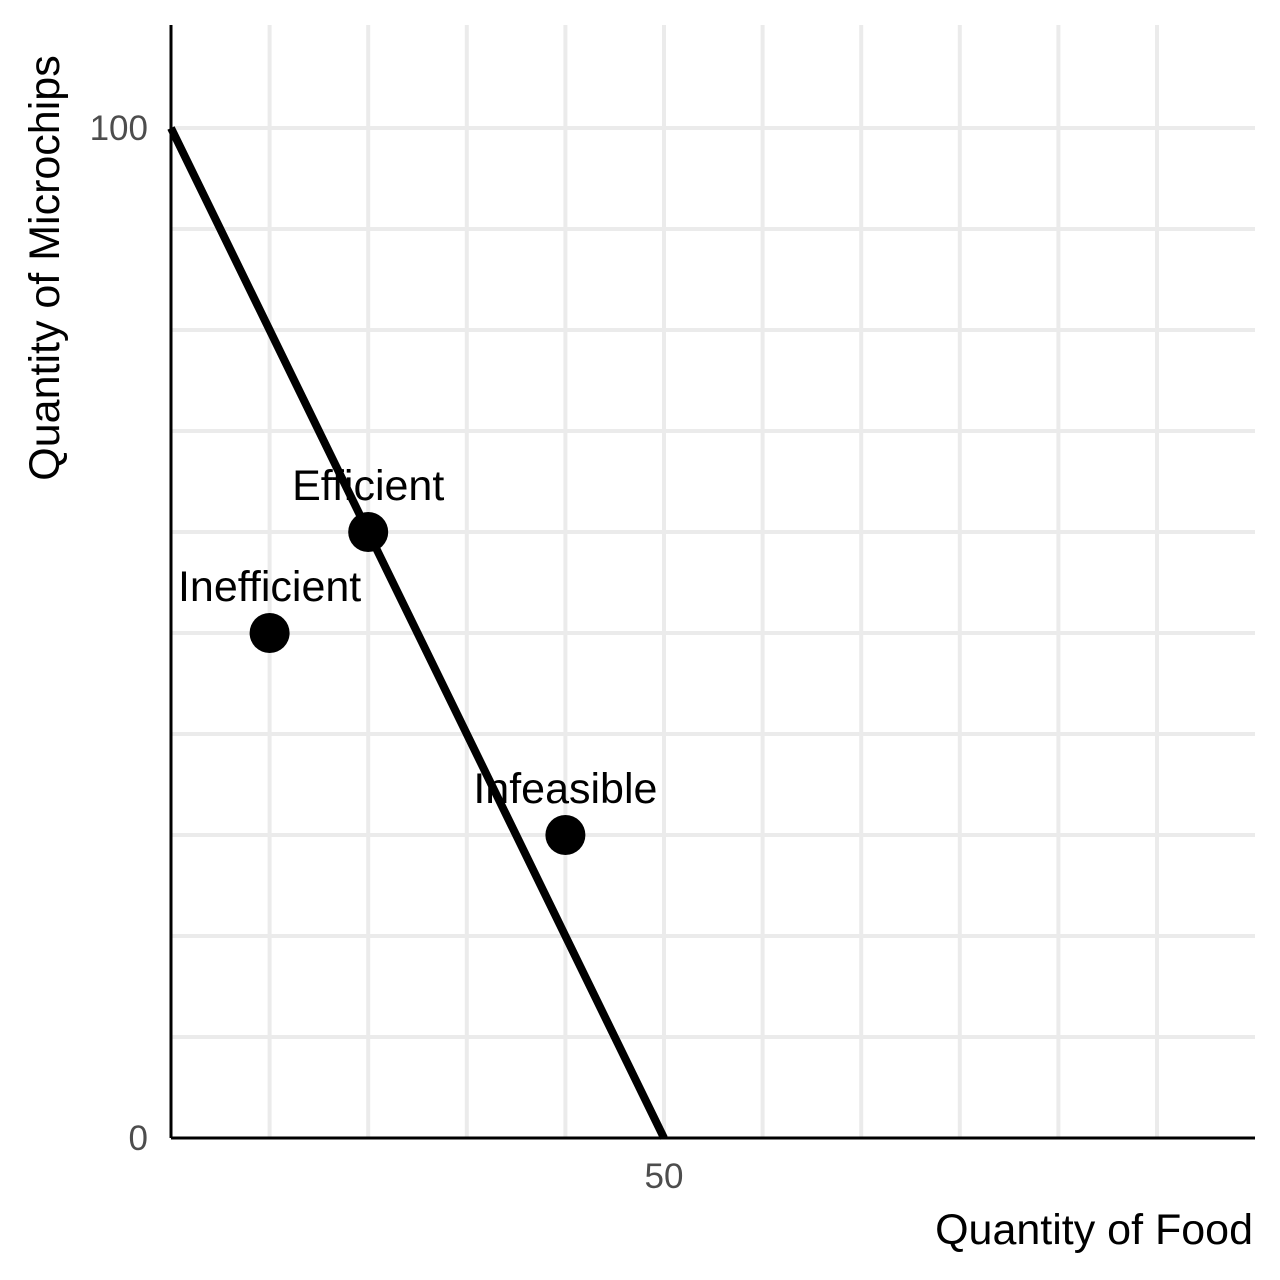 The image size is (1280, 1280). I want to click on point-label: Inefficient, so click(269, 587).